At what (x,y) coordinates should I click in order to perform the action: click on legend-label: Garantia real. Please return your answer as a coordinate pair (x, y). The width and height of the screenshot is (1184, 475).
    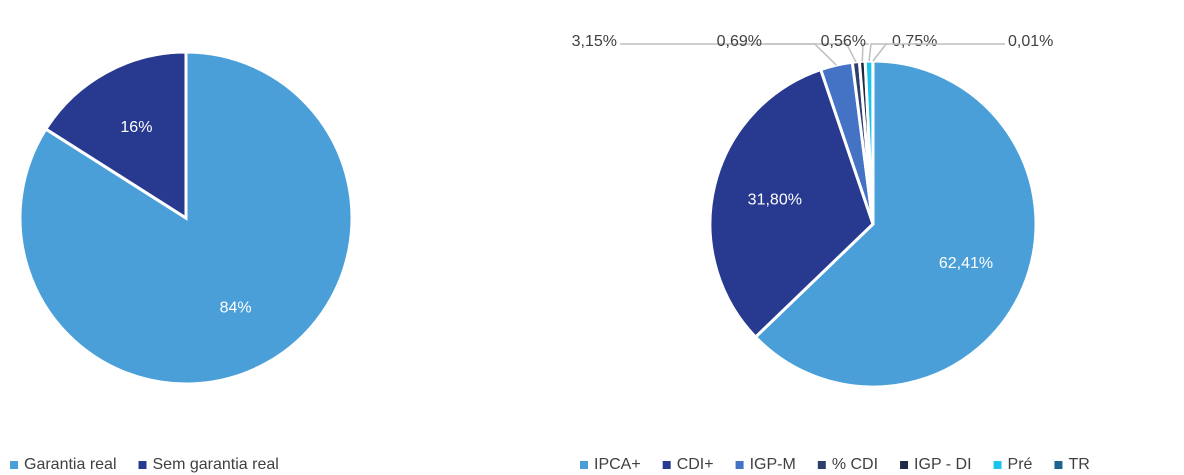
    Looking at the image, I should click on (70, 464).